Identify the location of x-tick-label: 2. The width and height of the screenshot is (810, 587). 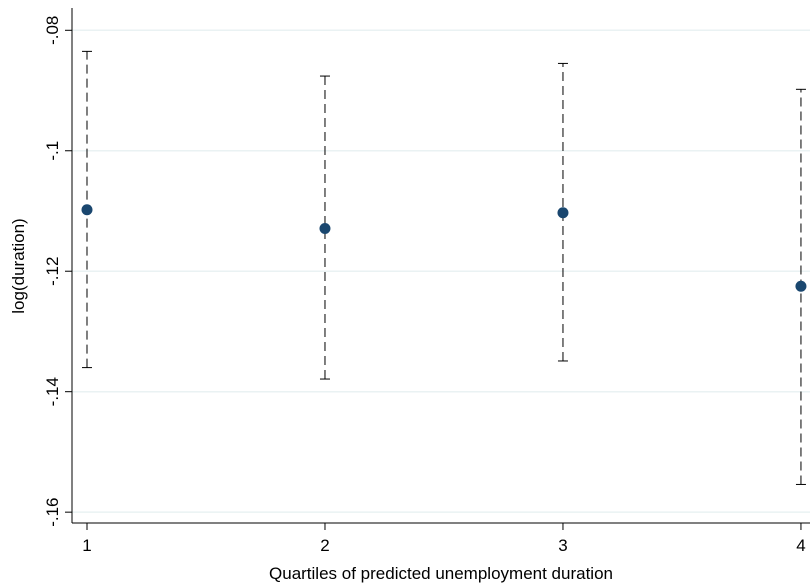
(324, 545).